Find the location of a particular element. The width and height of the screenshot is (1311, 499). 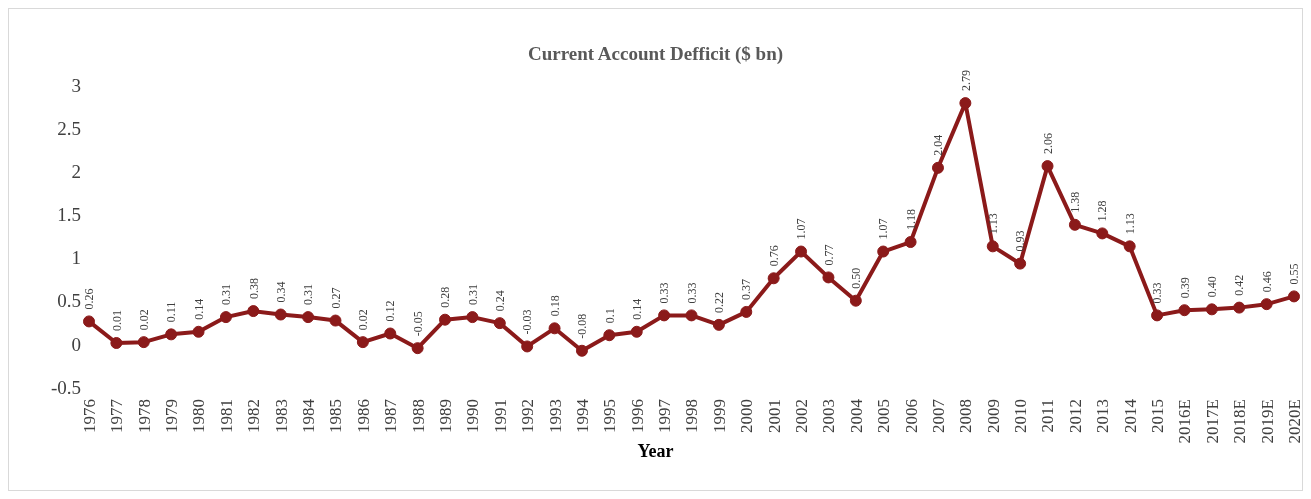

x-tick-label: 1987 is located at coordinates (391, 415).